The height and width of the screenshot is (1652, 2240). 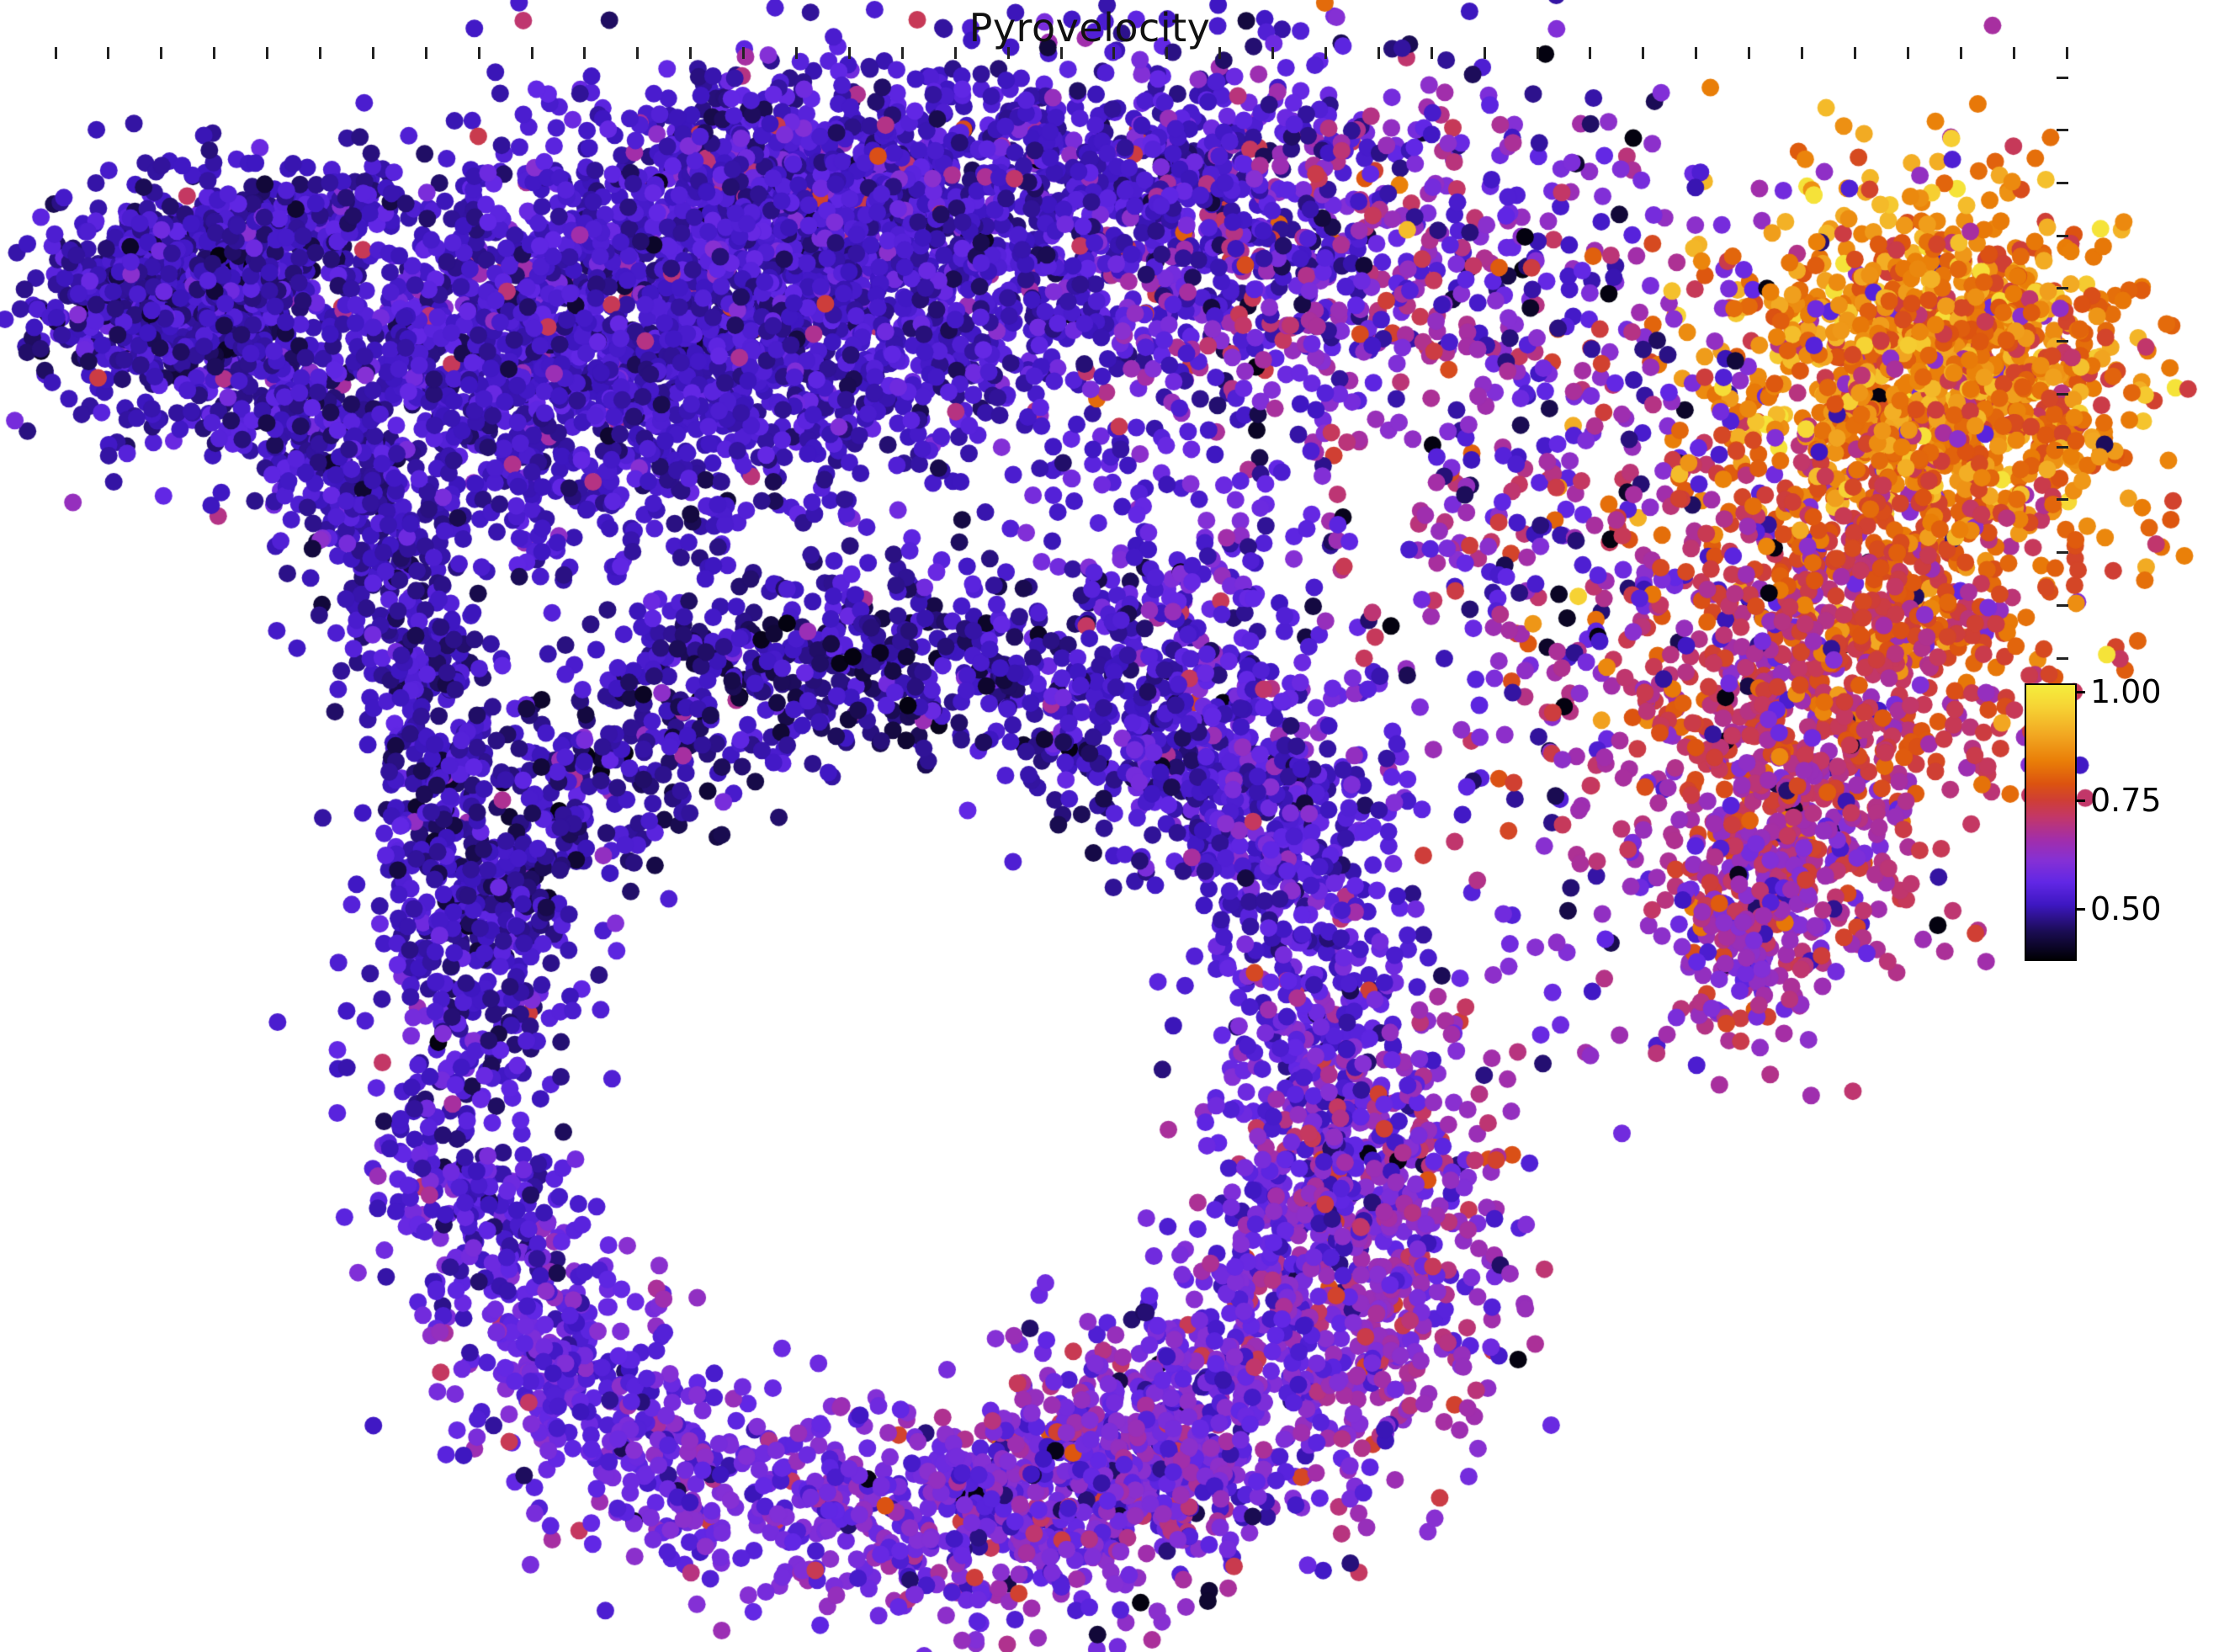 I want to click on colorbar-gradient, so click(x=2051, y=822).